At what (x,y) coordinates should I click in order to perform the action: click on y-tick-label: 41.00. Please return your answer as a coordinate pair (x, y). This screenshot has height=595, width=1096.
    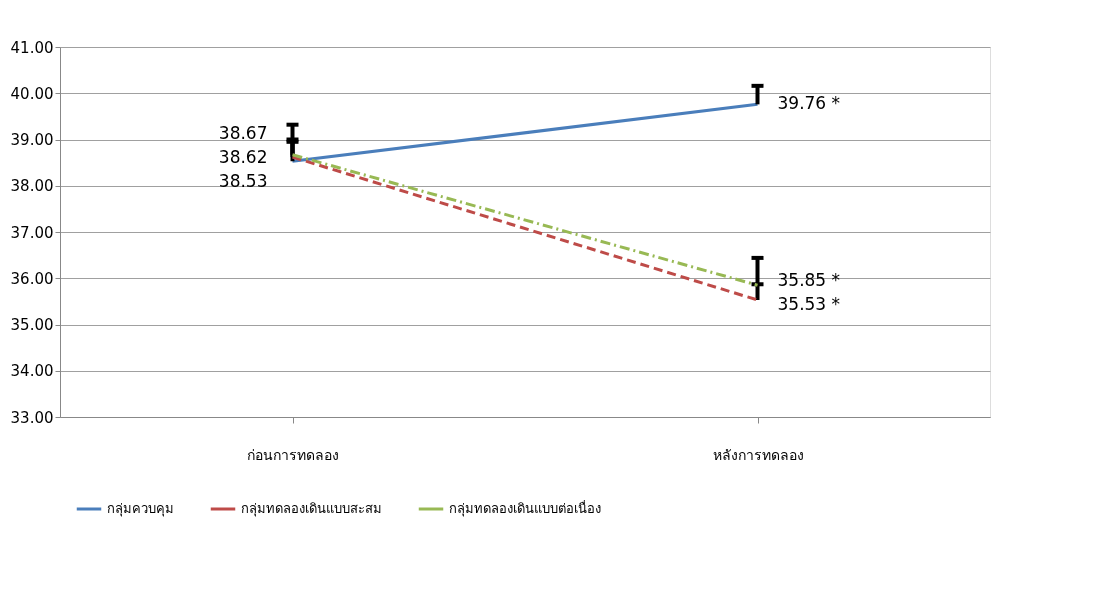
    Looking at the image, I should click on (32, 47).